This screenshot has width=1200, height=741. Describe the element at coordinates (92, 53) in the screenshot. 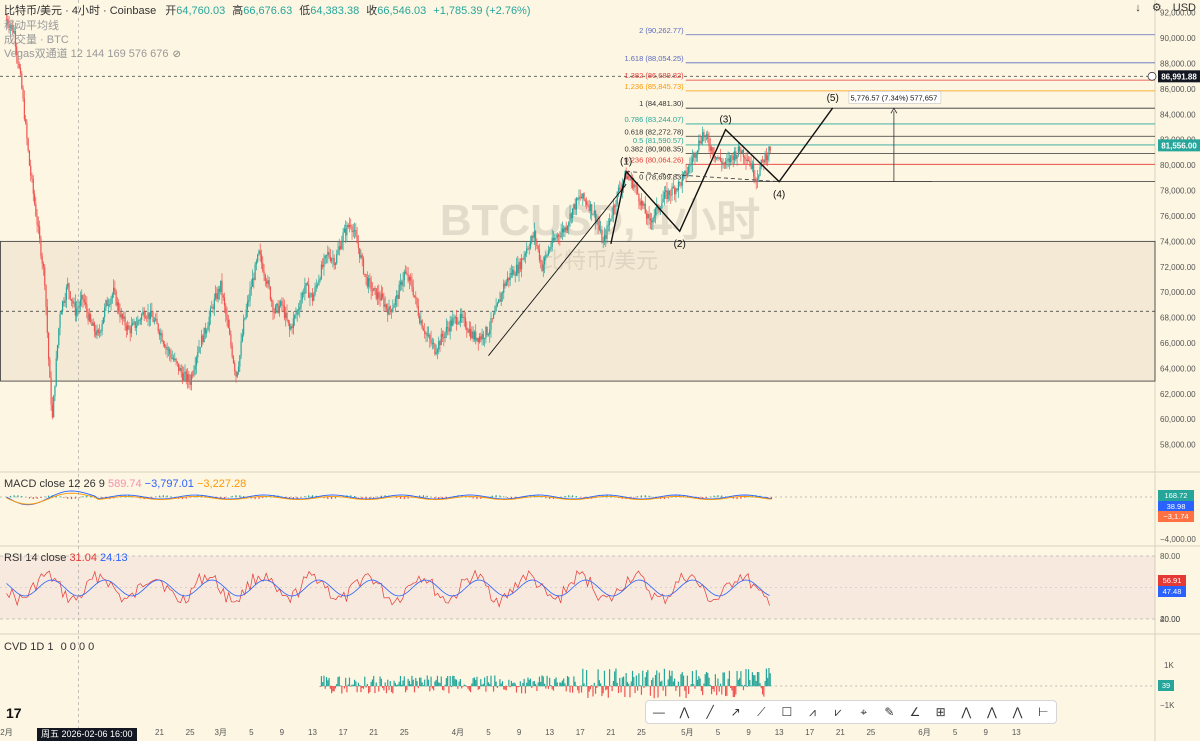

I see `vegas-legend: Vegas双通道 12 144 169 576 676 ⊘` at that location.